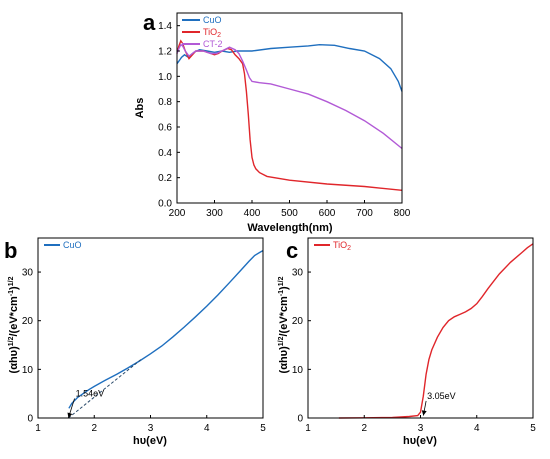  I want to click on panel-b-legend: CuO, so click(63, 245).